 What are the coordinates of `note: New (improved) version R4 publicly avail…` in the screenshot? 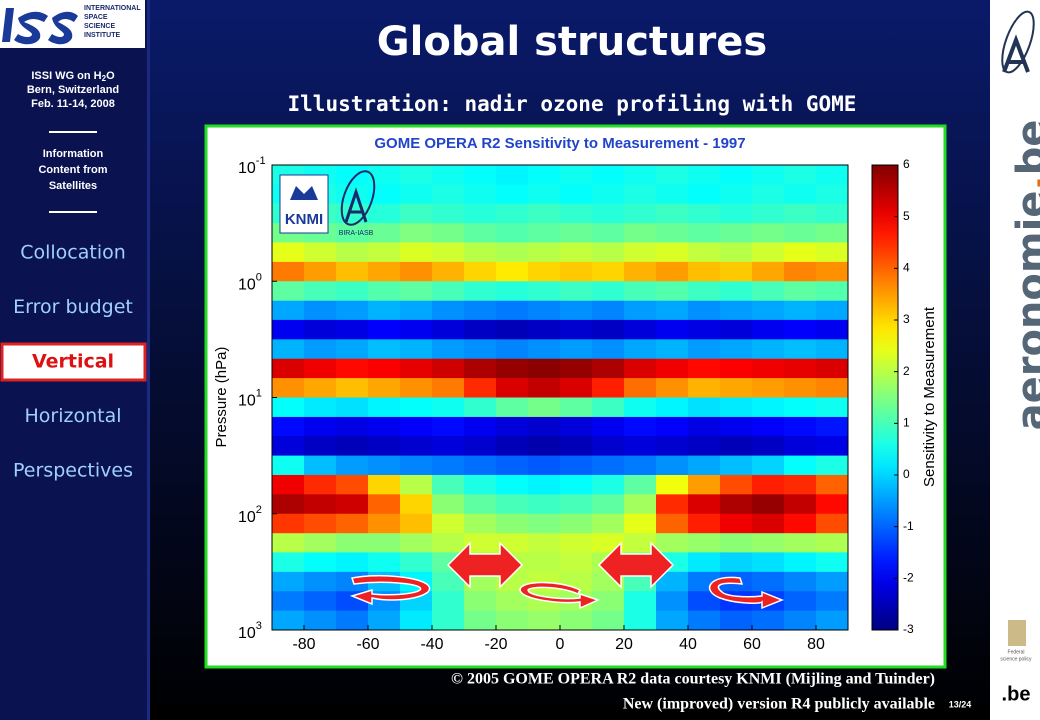 It's located at (779, 704).